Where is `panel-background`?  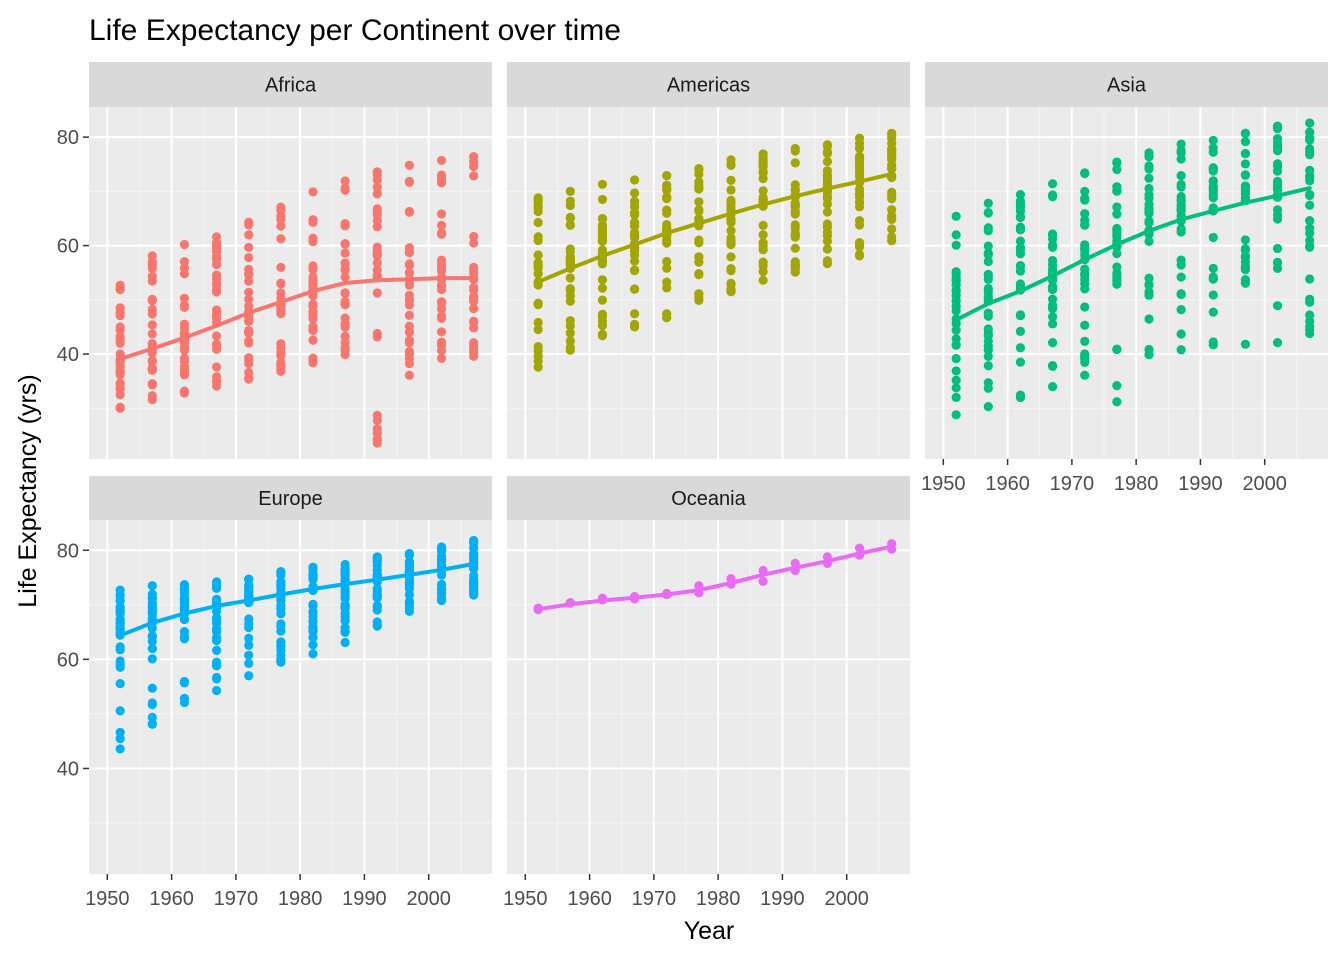 panel-background is located at coordinates (1126, 283).